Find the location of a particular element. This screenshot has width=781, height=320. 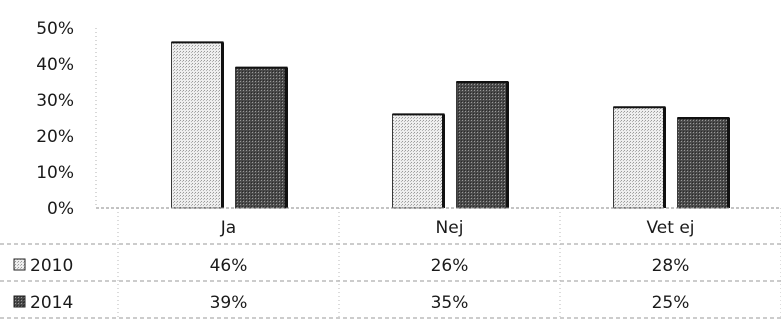

y-tick-label: 30% is located at coordinates (55, 101).